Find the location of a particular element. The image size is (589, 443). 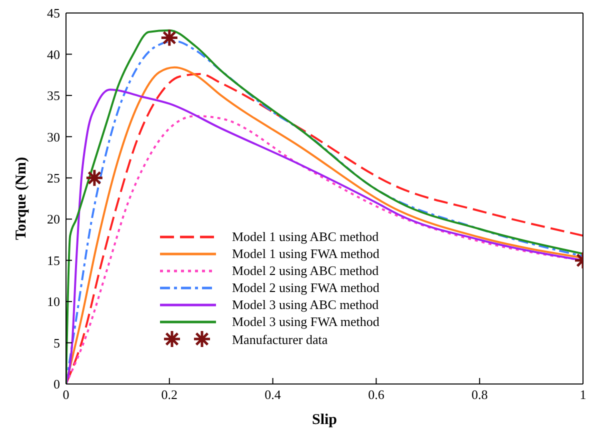

x-tick-label: 0.2 is located at coordinates (169, 394).